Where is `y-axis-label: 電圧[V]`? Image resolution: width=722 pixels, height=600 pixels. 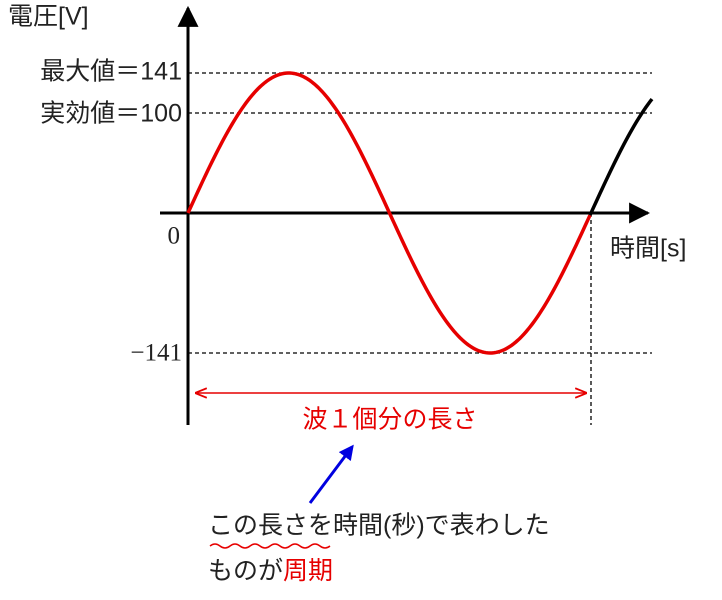
y-axis-label: 電圧[V] is located at coordinates (48, 17).